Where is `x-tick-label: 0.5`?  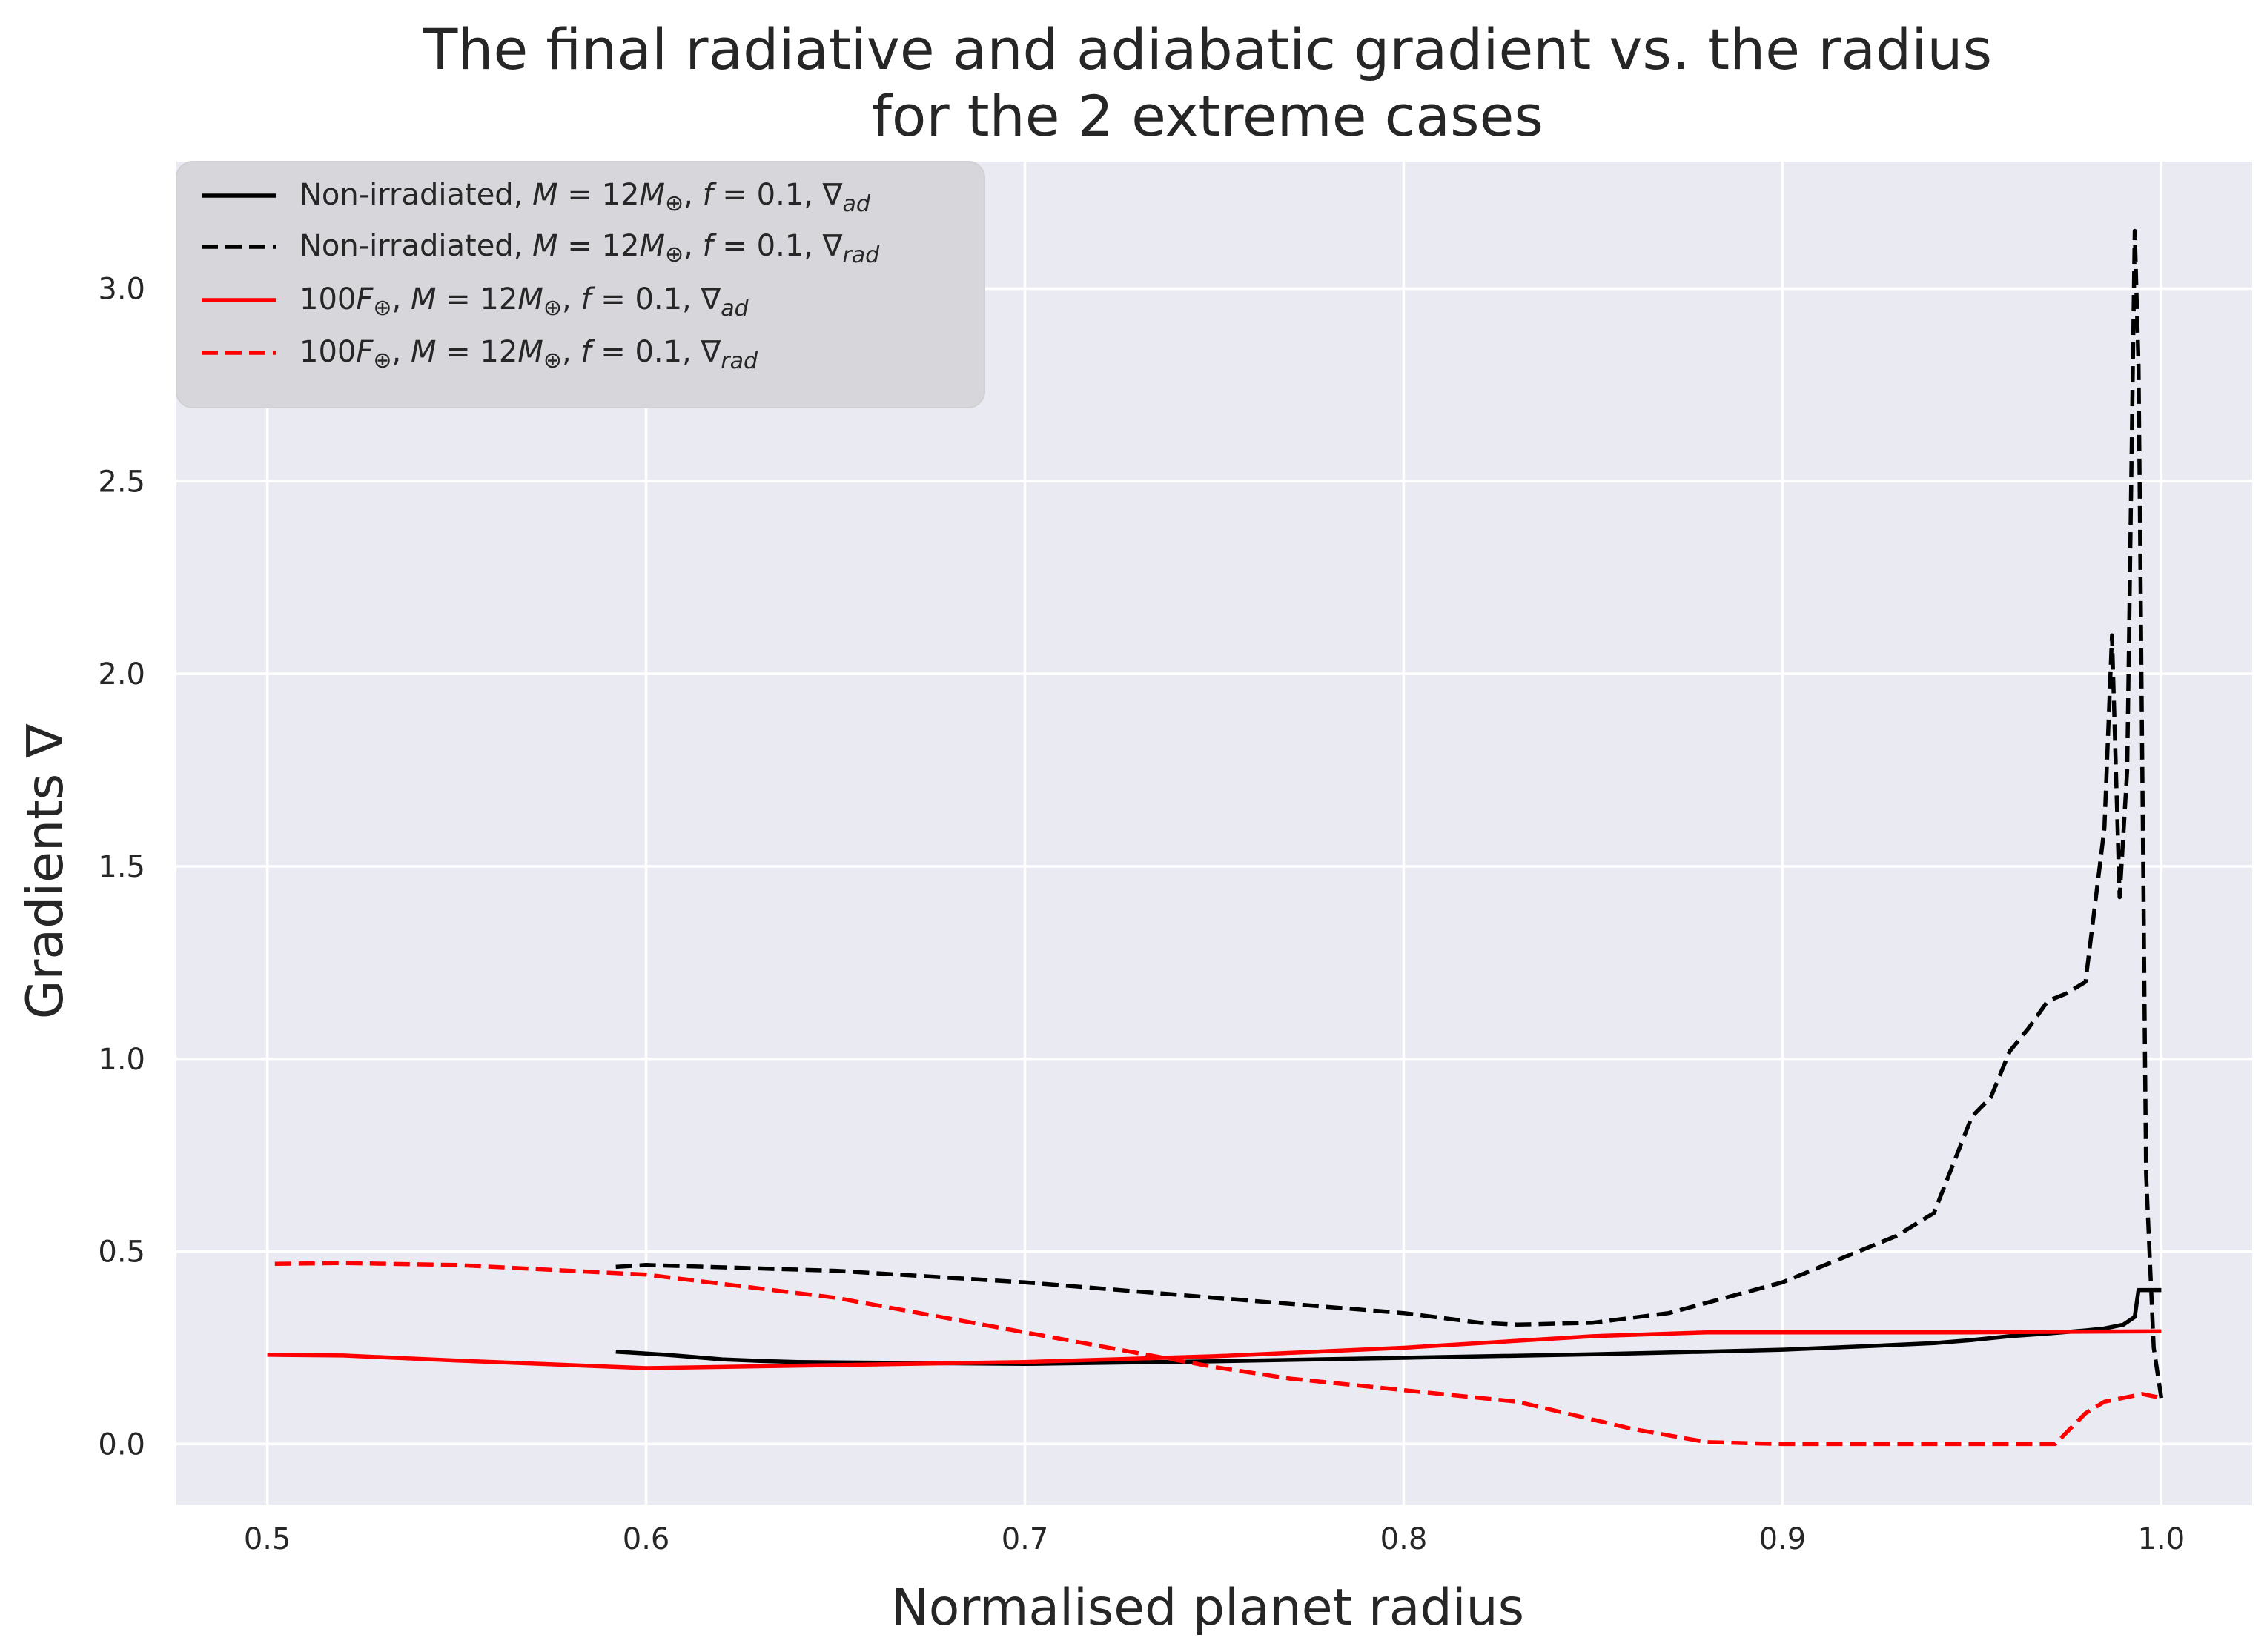 x-tick-label: 0.5 is located at coordinates (267, 1539).